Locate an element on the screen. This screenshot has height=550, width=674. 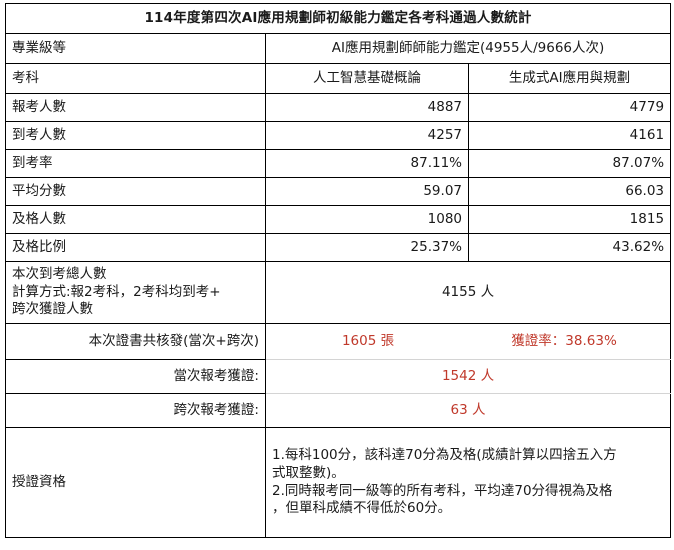
table-row: 平均分數 59.07 66.03 is located at coordinates (338, 191).